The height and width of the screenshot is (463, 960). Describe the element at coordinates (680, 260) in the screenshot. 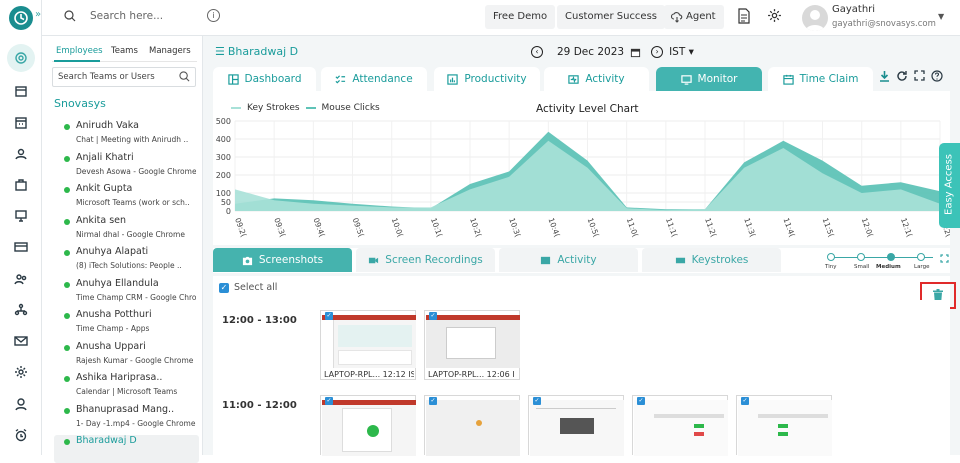

I see `keyboard-icon` at that location.